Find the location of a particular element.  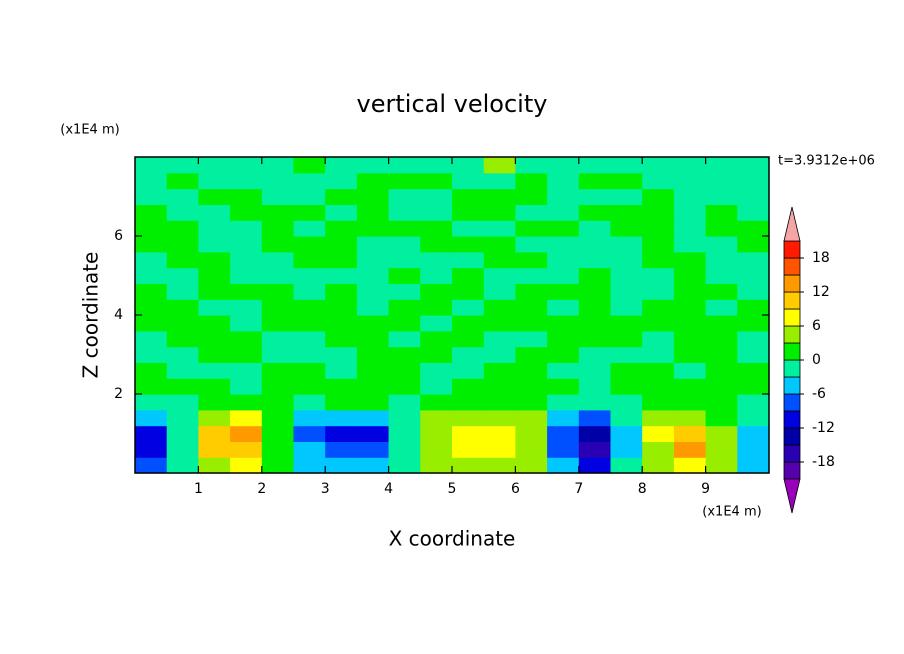

x-tick-label: 8 is located at coordinates (642, 489).